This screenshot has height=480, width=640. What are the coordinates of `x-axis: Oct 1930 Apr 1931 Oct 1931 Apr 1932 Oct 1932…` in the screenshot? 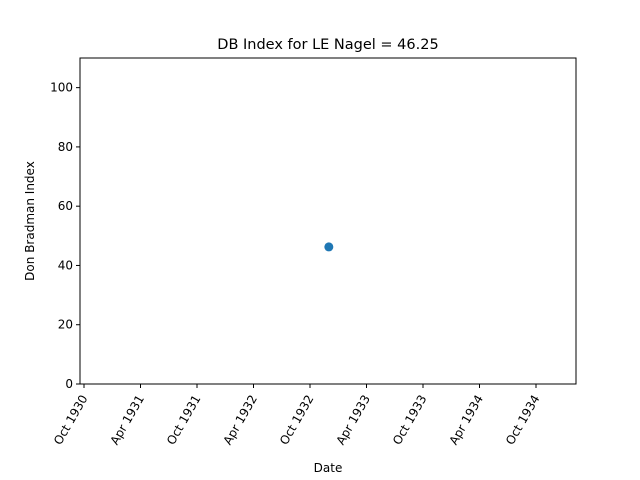 It's located at (297, 415).